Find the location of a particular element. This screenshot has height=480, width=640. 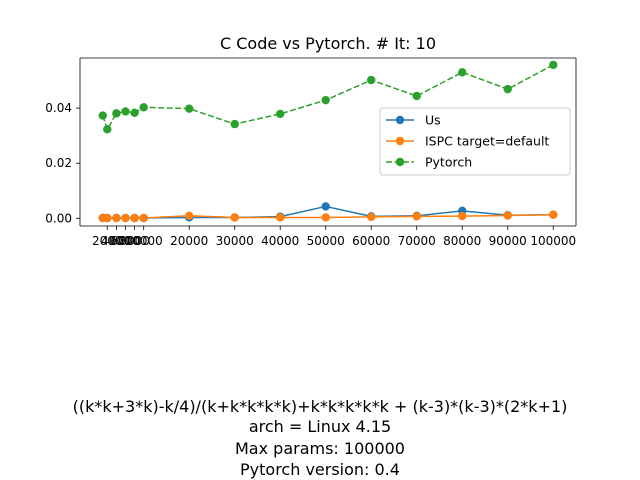

y-tick-label: 0.00 is located at coordinates (58, 218).